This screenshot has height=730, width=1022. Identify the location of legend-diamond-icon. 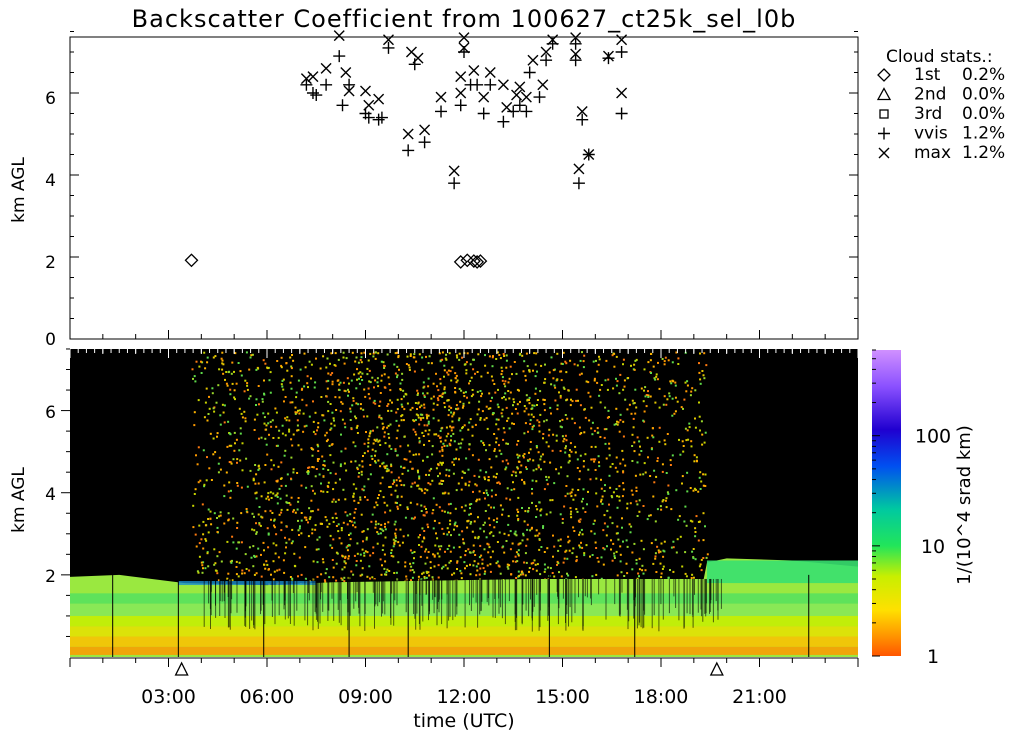
(884, 75).